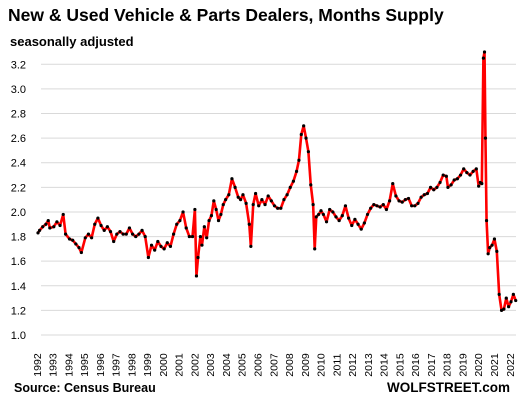 Image resolution: width=524 pixels, height=404 pixels. What do you see at coordinates (195, 365) in the screenshot?
I see `x-tick-label: 2002` at bounding box center [195, 365].